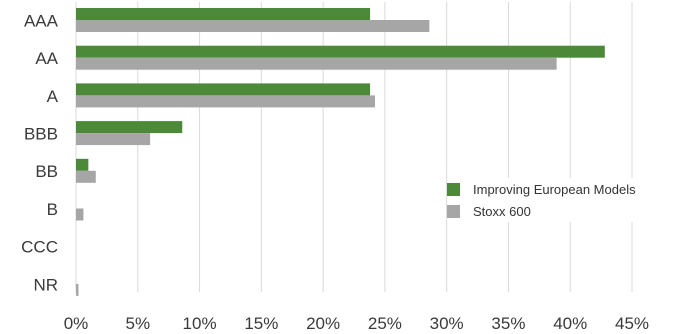 The width and height of the screenshot is (676, 334). What do you see at coordinates (356, 323) in the screenshot?
I see `x-axis-tick-labels: 0% 5% 10% 15% 20% 25% 30% 35% 40% 45%` at bounding box center [356, 323].